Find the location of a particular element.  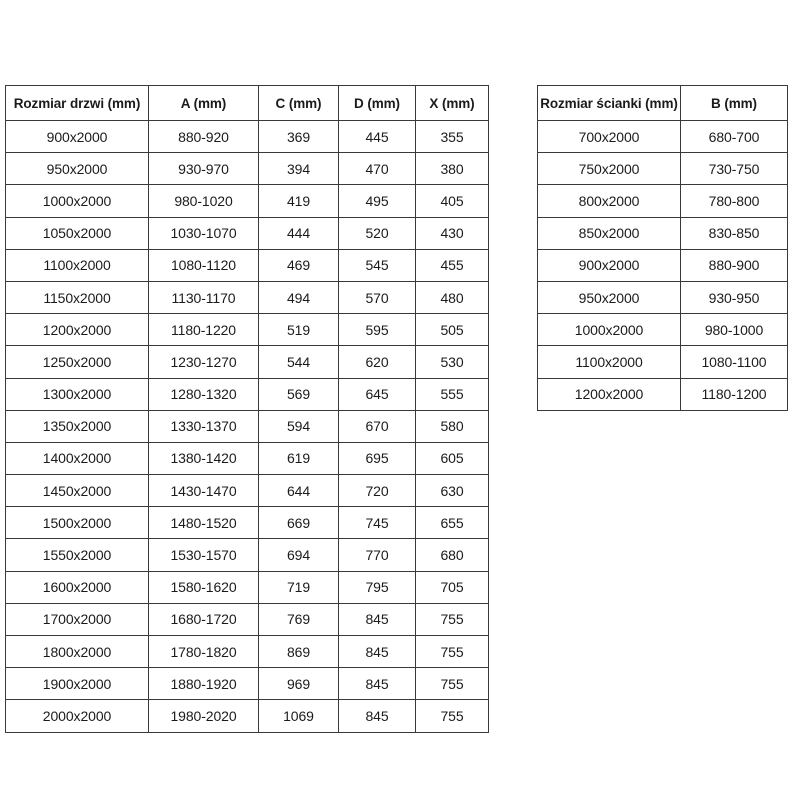

cell-x: 530 is located at coordinates (452, 362).